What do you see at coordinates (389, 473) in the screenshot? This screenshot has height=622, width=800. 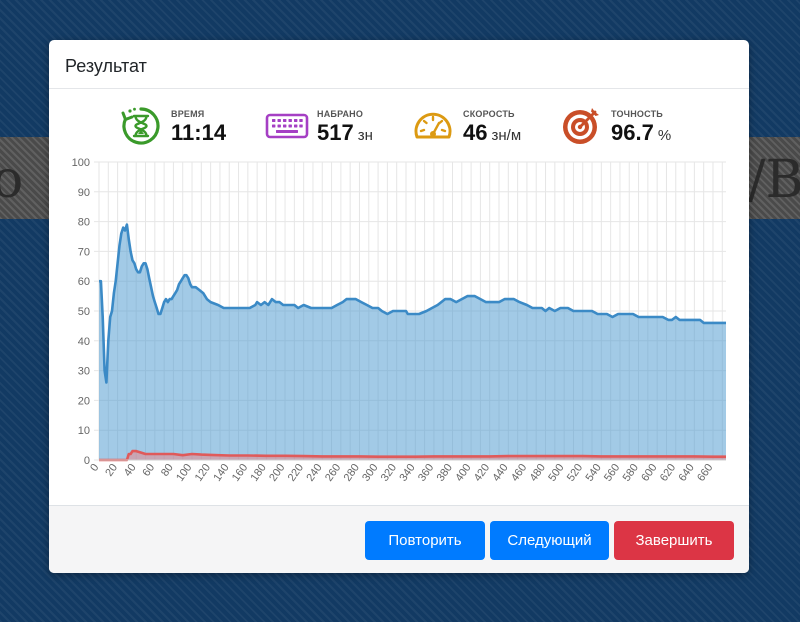 I see `x-tick-label: 320` at bounding box center [389, 473].